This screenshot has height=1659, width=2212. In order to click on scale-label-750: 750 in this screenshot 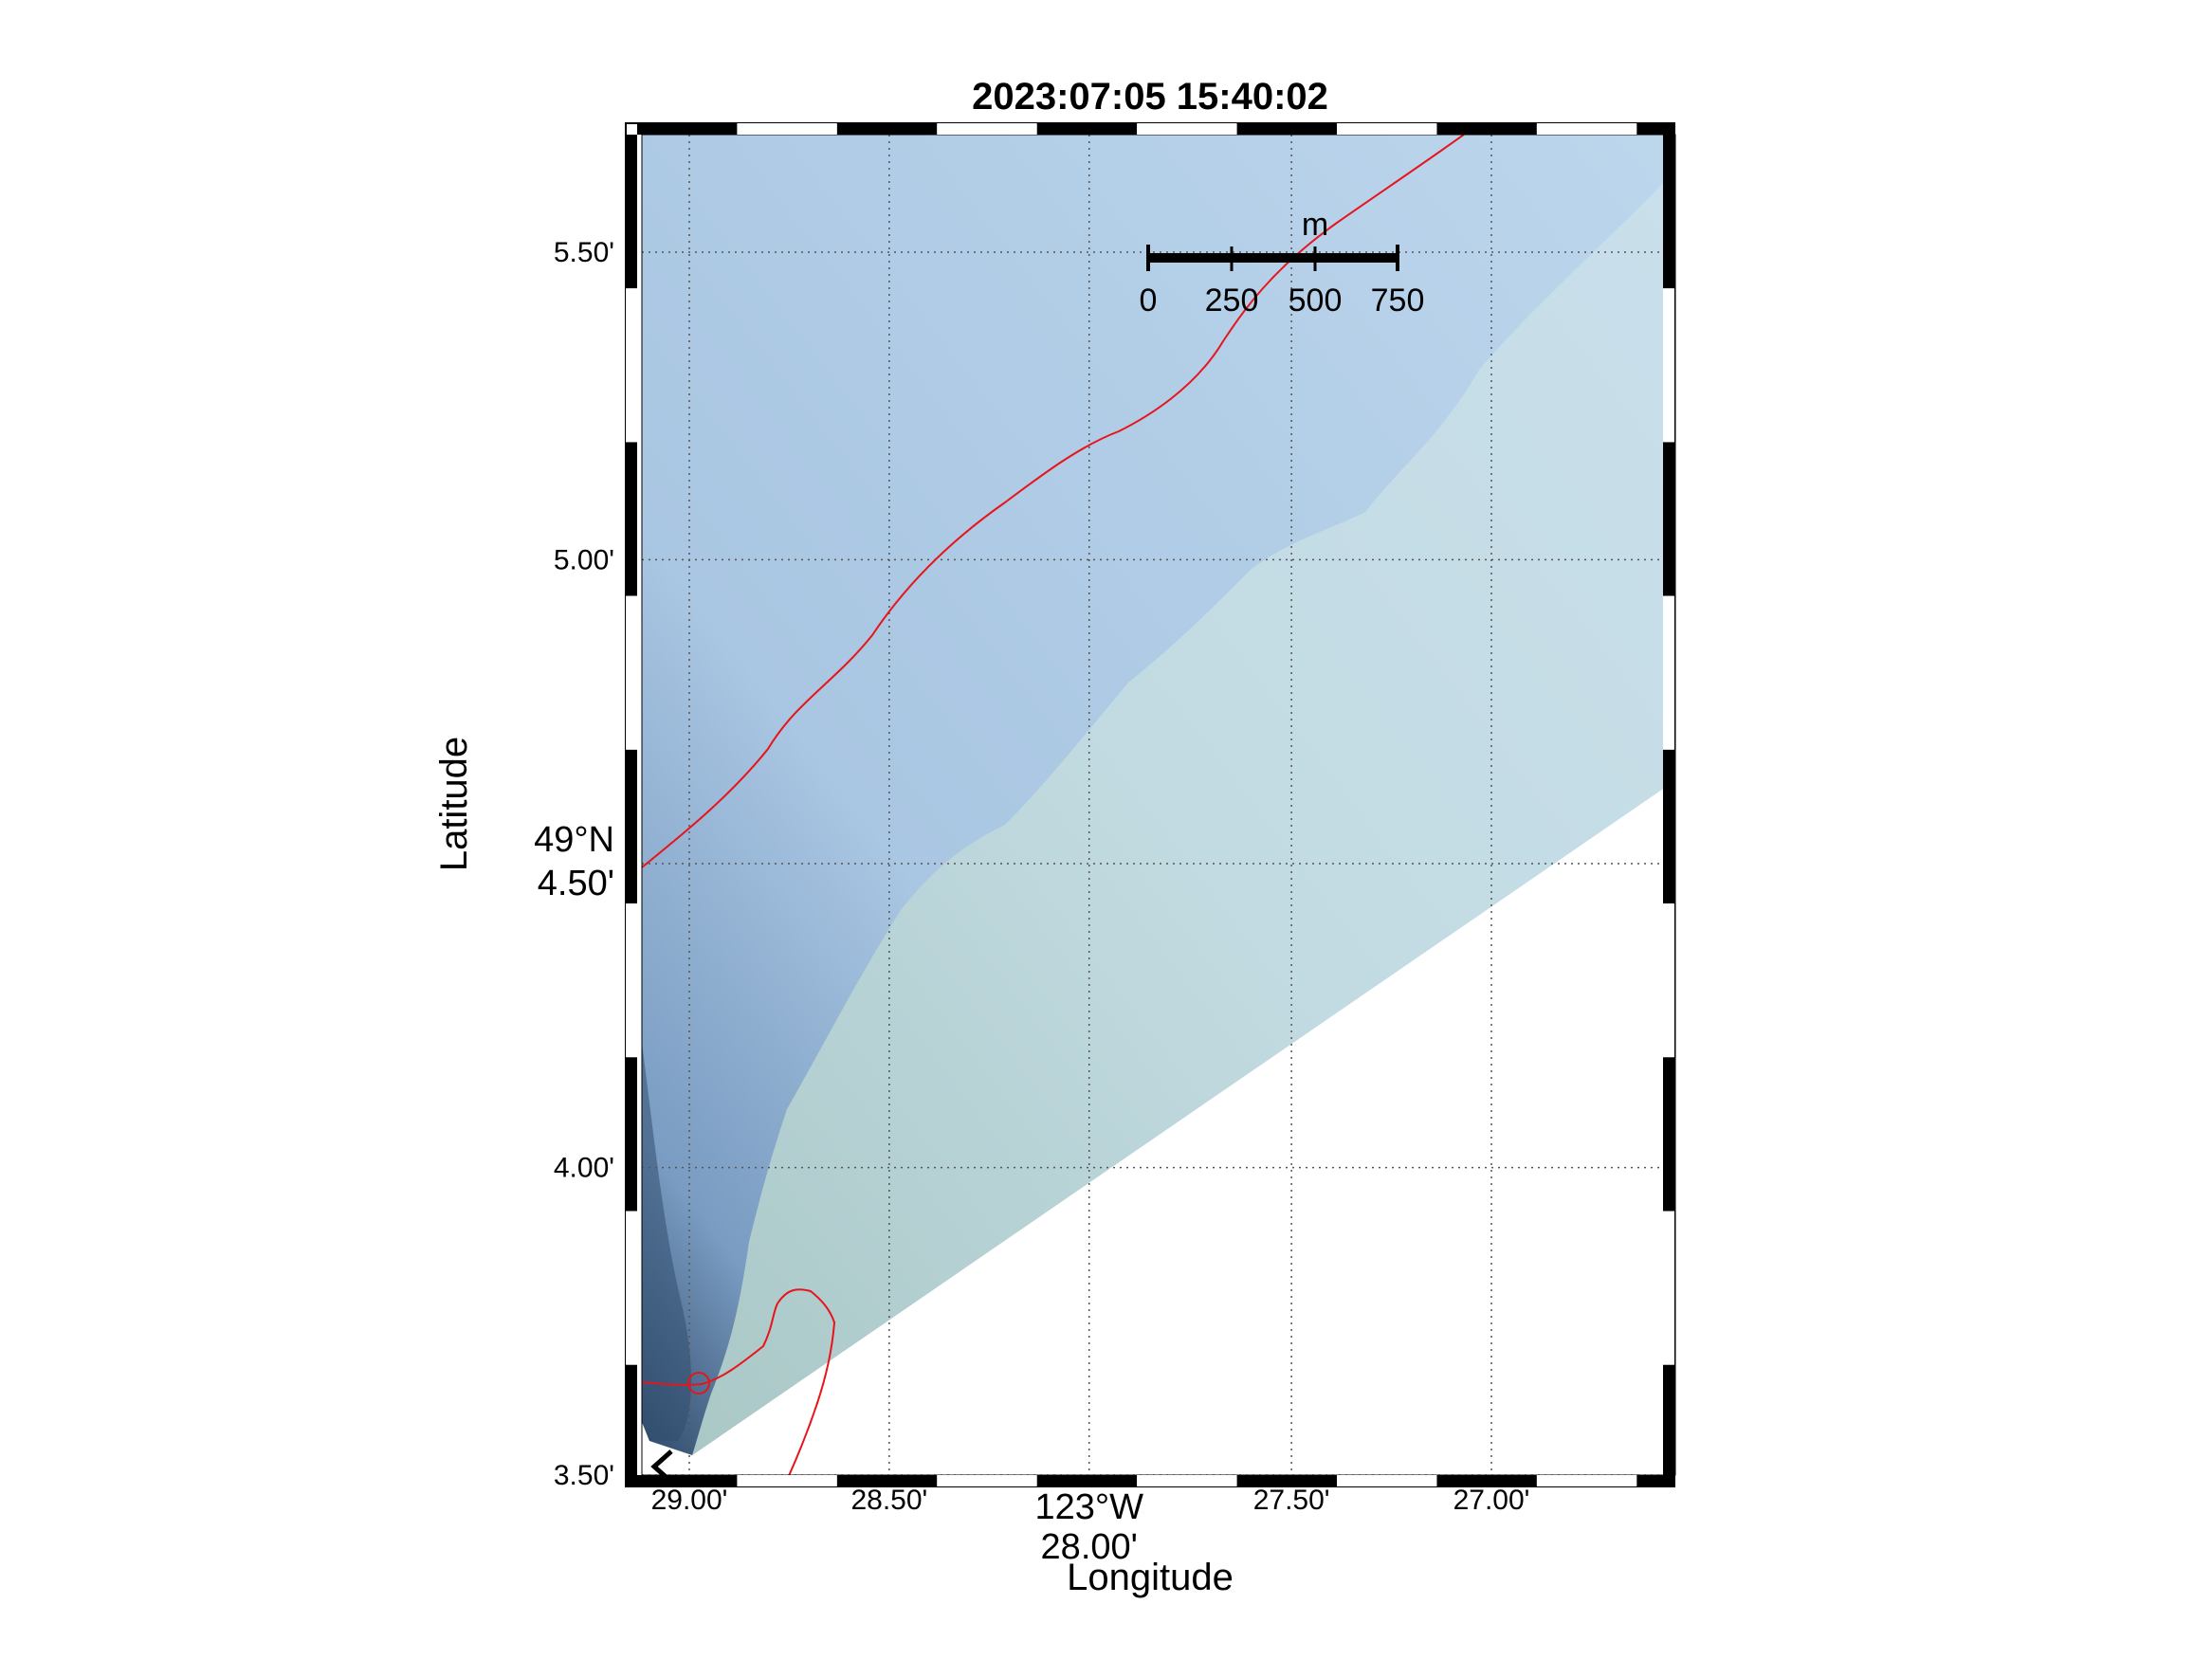, I will do `click(1398, 301)`.